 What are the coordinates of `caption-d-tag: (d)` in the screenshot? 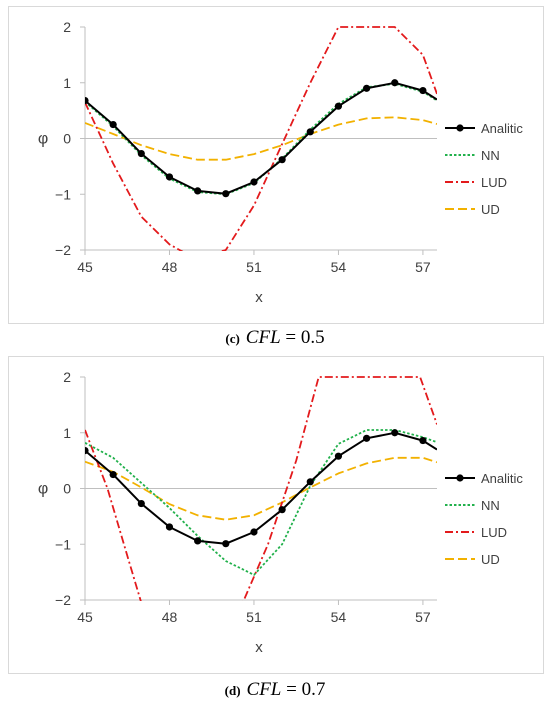 It's located at (232, 690).